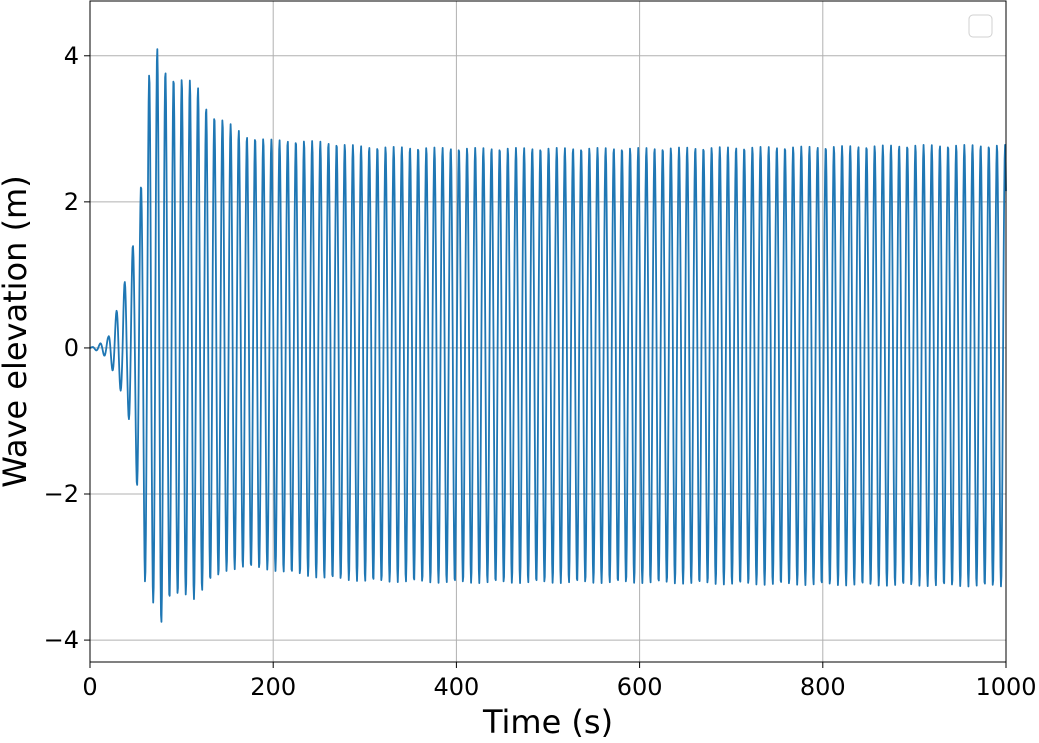 The image size is (1039, 743). Describe the element at coordinates (89, 687) in the screenshot. I see `x-tick-label: 0` at that location.